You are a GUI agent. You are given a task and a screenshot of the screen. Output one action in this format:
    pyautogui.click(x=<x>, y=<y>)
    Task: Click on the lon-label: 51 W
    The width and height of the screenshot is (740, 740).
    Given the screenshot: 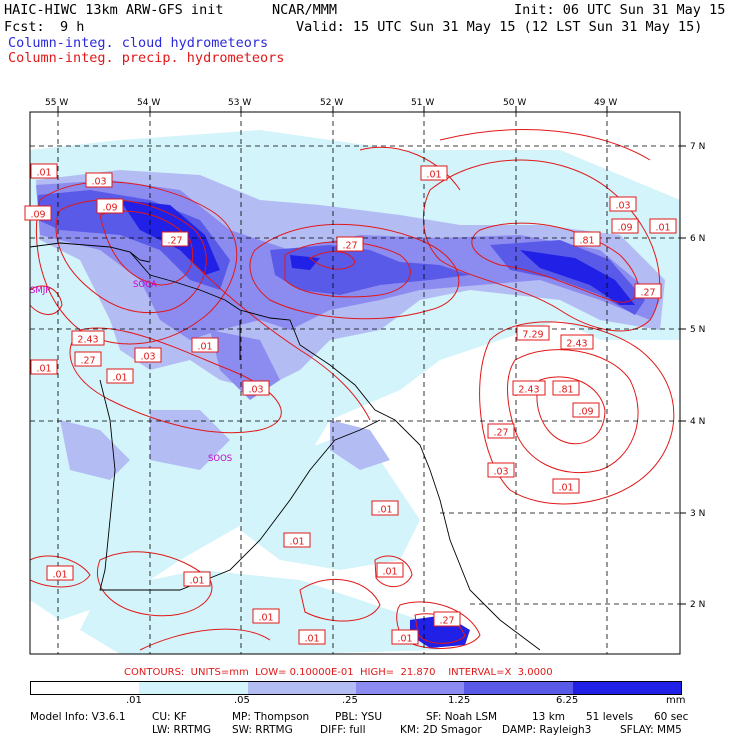 What is the action you would take?
    pyautogui.click(x=422, y=103)
    